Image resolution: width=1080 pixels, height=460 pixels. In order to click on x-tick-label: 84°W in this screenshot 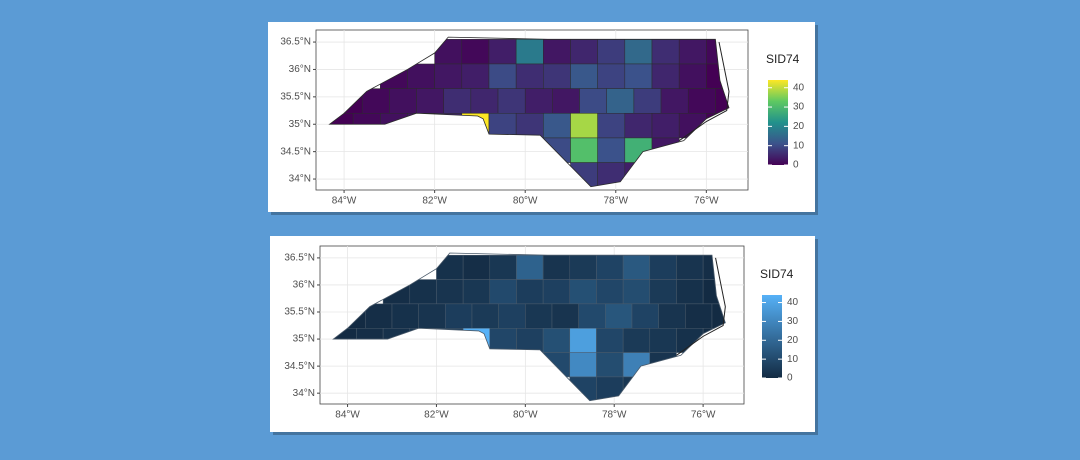, I will do `click(344, 201)`.